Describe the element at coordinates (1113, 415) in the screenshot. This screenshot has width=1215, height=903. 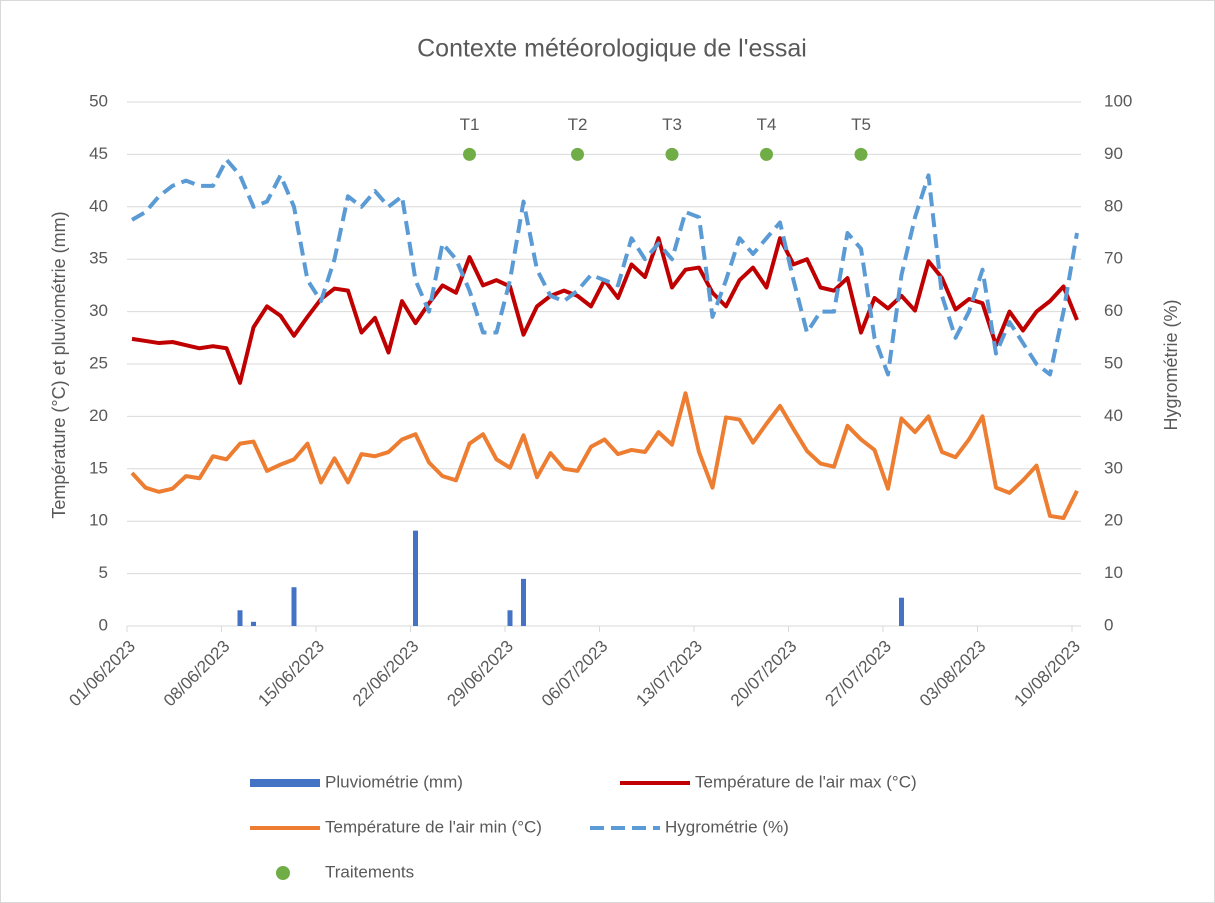
I see `y2-tick-label: 40` at that location.